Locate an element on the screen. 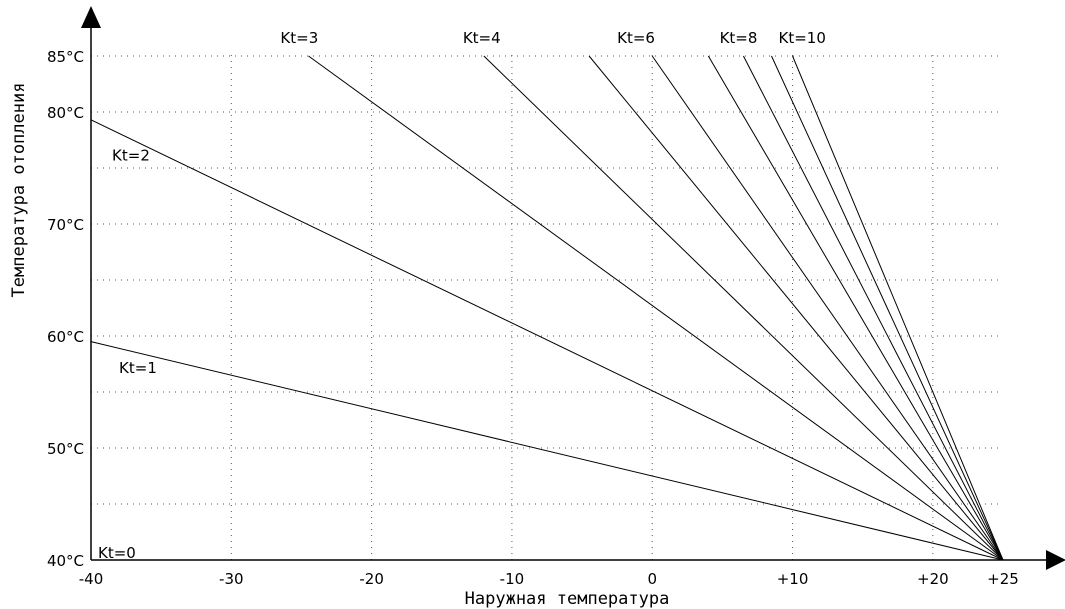  x-tick-label: -10 is located at coordinates (512, 579).